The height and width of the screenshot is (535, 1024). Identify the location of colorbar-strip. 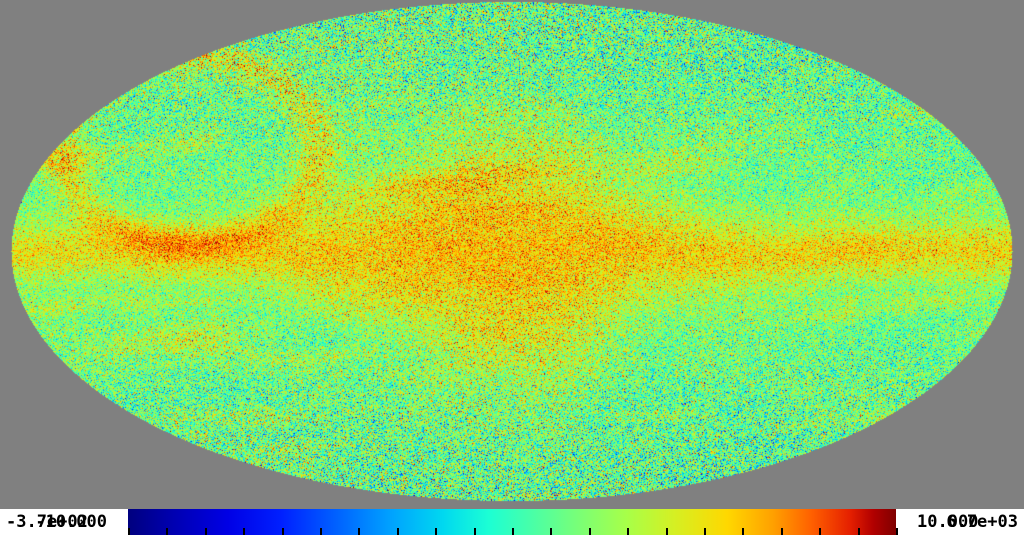
(513, 522).